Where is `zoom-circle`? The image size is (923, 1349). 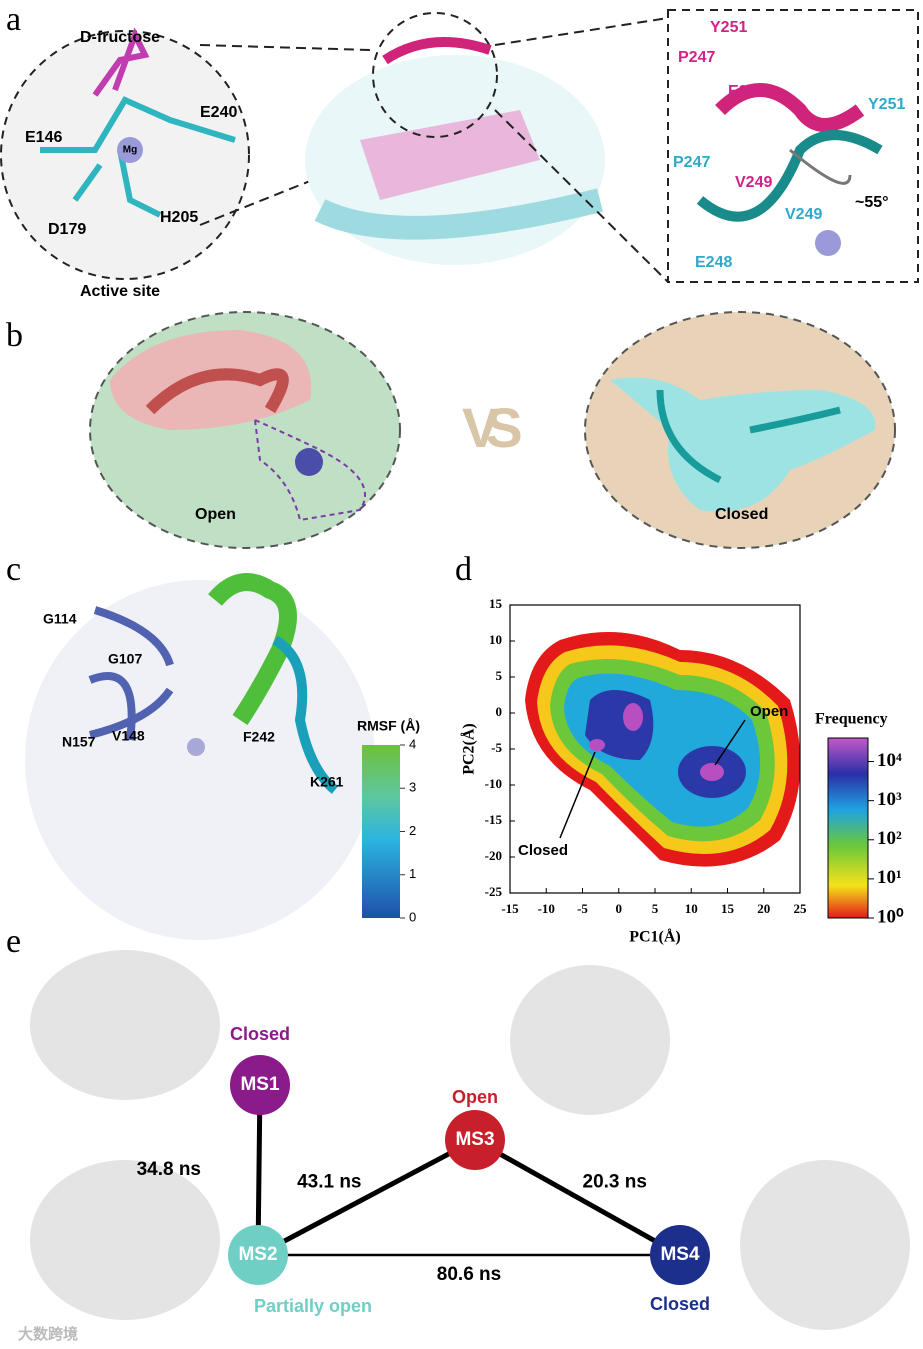
zoom-circle is located at coordinates (435, 75).